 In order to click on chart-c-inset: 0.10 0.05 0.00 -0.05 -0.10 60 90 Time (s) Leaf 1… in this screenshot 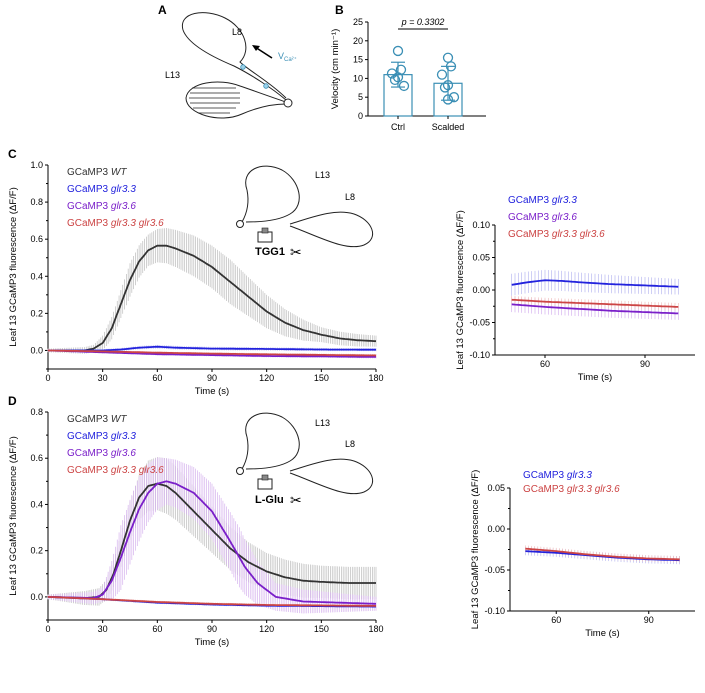, I will do `click(575, 289)`.